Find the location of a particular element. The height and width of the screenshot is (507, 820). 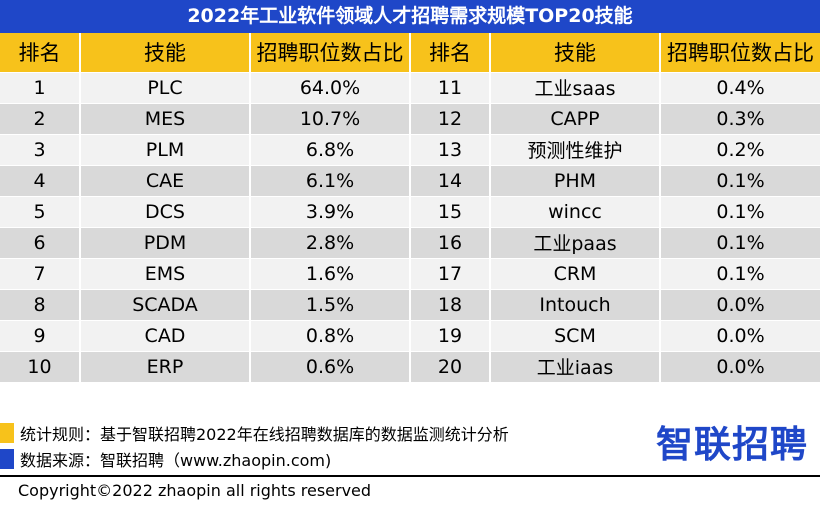

cell-rank-left: 1 is located at coordinates (40, 87).